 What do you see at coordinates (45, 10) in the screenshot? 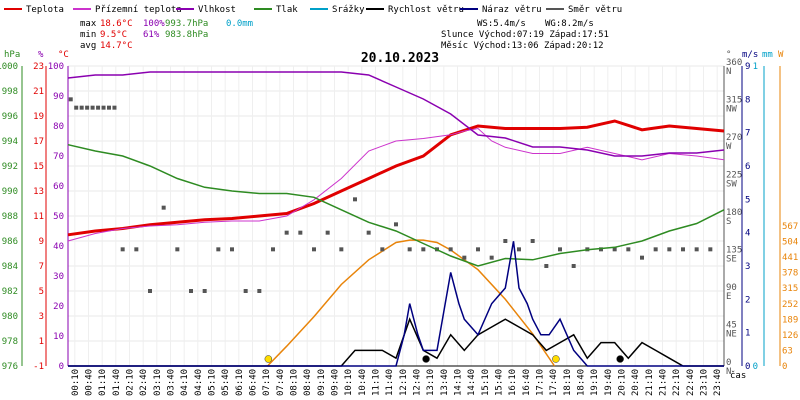
I see `legend-label-0: Teplota` at bounding box center [45, 10].